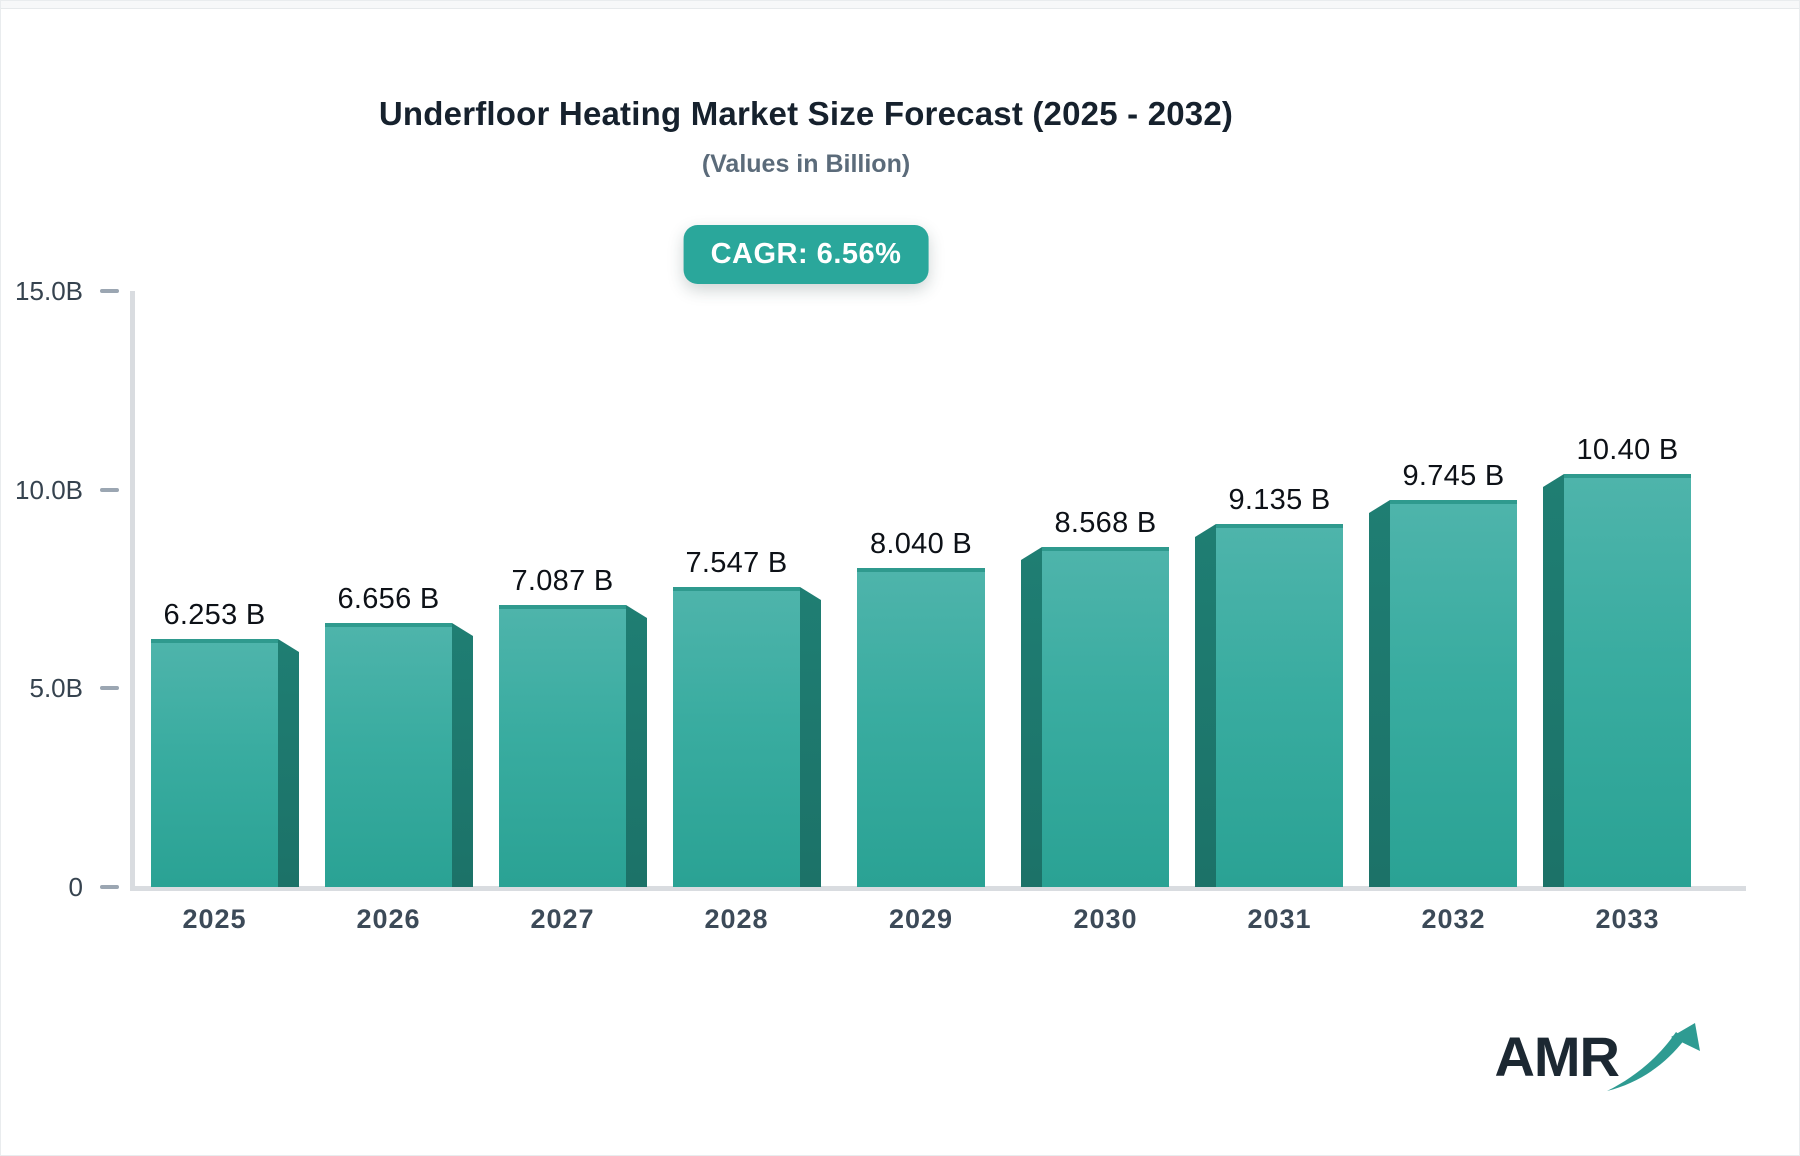  I want to click on bar-2031, so click(1279, 705).